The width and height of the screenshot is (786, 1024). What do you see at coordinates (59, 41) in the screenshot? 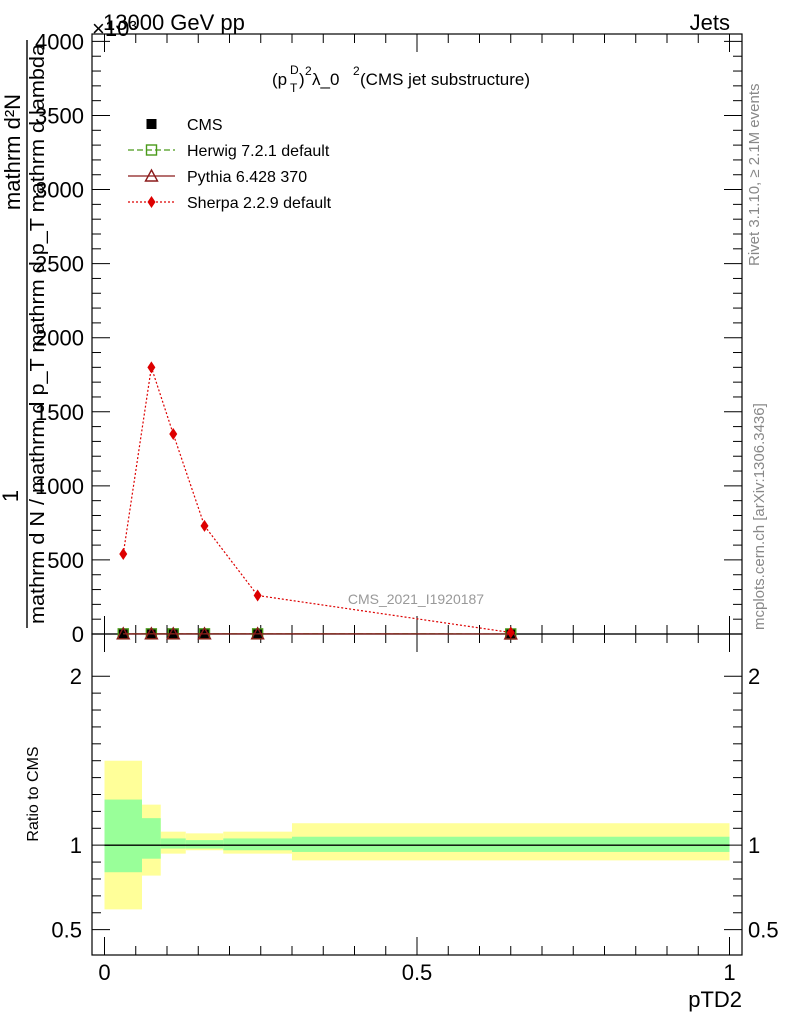
I see `main-ytick-label-8: 4000` at bounding box center [59, 41].